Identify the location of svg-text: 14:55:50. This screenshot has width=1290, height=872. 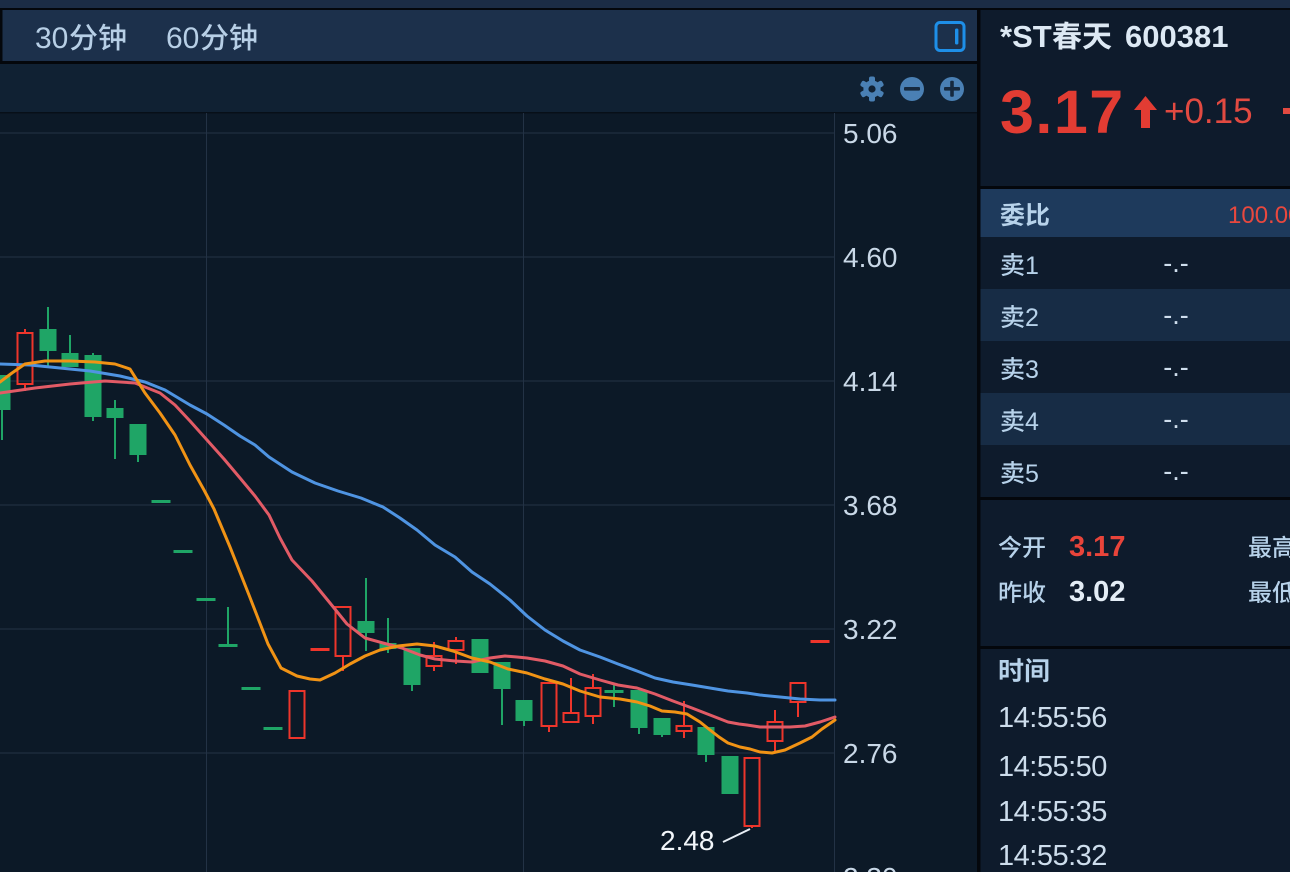
(1052, 767).